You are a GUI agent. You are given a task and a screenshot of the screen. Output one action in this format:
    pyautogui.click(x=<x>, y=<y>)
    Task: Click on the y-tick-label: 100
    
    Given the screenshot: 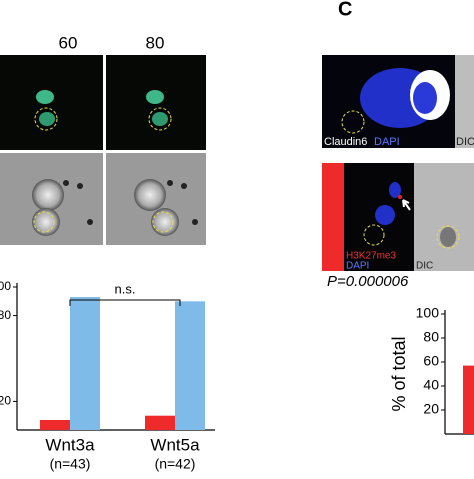 What is the action you would take?
    pyautogui.click(x=428, y=313)
    